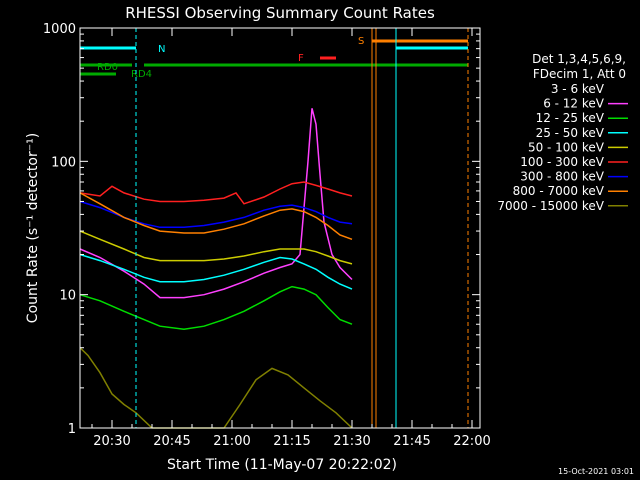  I want to click on state-label-rd4: RD4, so click(141, 74).